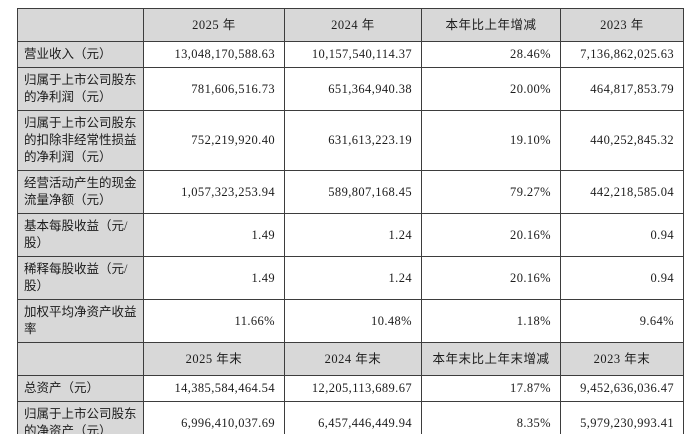  Describe the element at coordinates (491, 388) in the screenshot. I see `metric-value: 17.87%` at that location.